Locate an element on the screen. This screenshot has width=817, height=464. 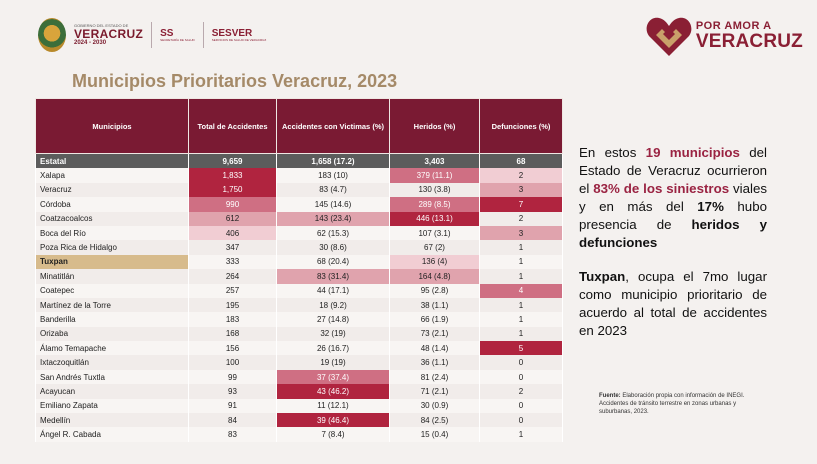
highlight: Tuxpan is located at coordinates (602, 276).